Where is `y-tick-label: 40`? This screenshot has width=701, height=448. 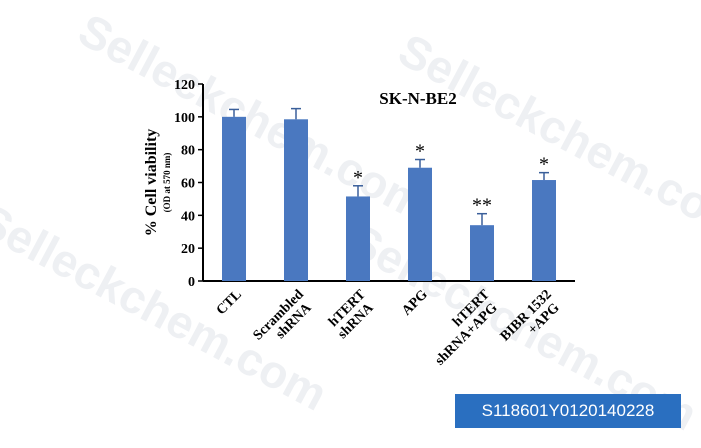
y-tick-label: 40 is located at coordinates (188, 216).